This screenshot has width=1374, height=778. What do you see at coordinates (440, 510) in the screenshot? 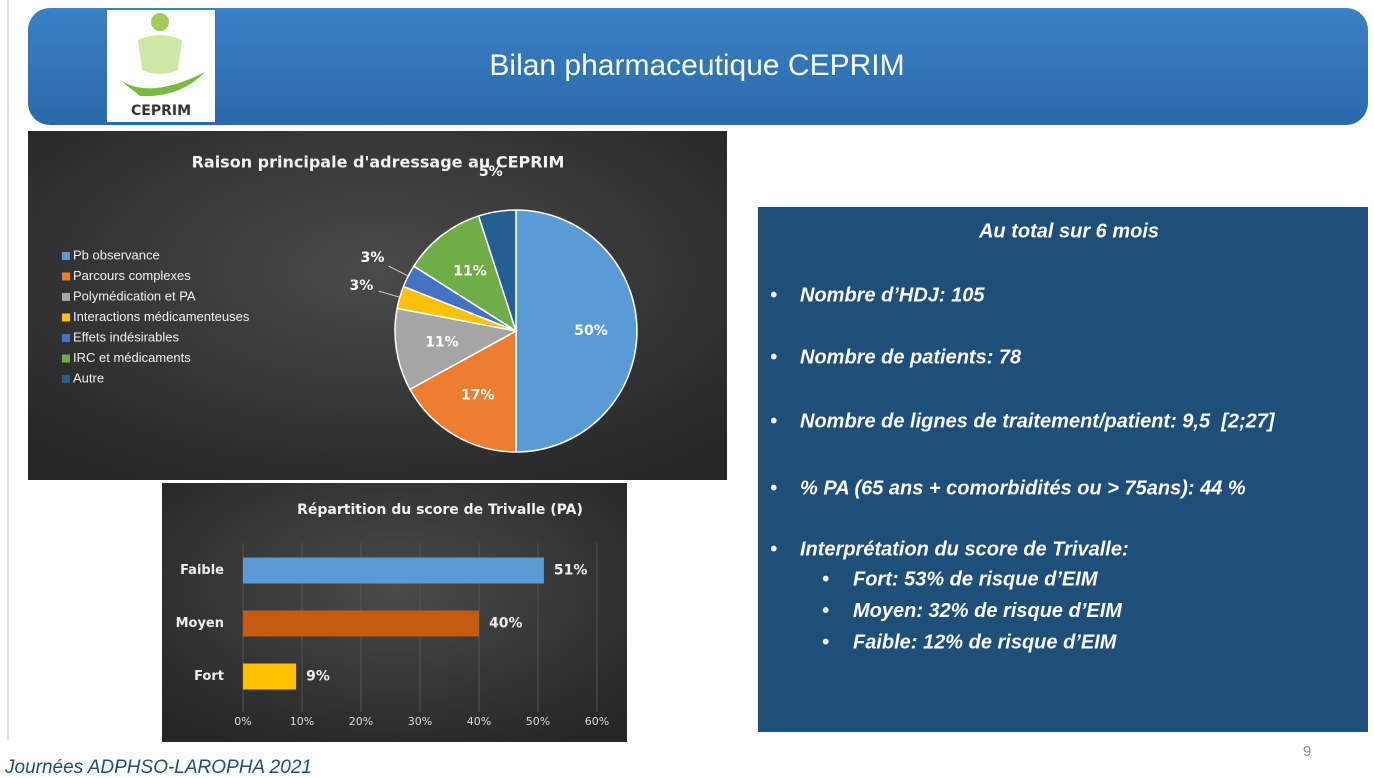
I see `bar-title: Répartition du score de Trivalle (PA)` at bounding box center [440, 510].